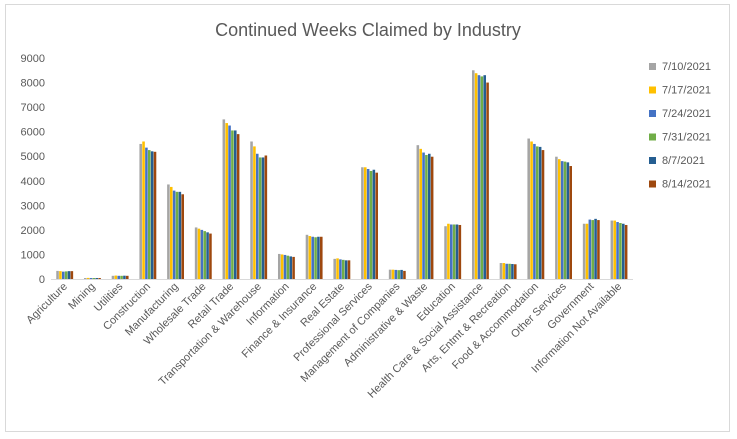 The image size is (737, 439). What do you see at coordinates (686, 185) in the screenshot?
I see `legend-label: 8/14/2021` at bounding box center [686, 185].